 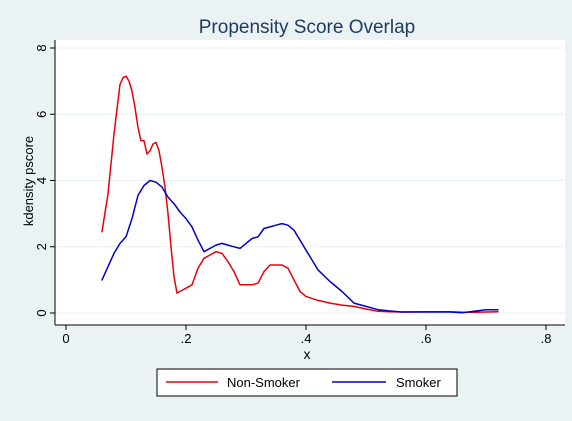 I want to click on y-tick-label-4: 8, so click(x=41, y=47).